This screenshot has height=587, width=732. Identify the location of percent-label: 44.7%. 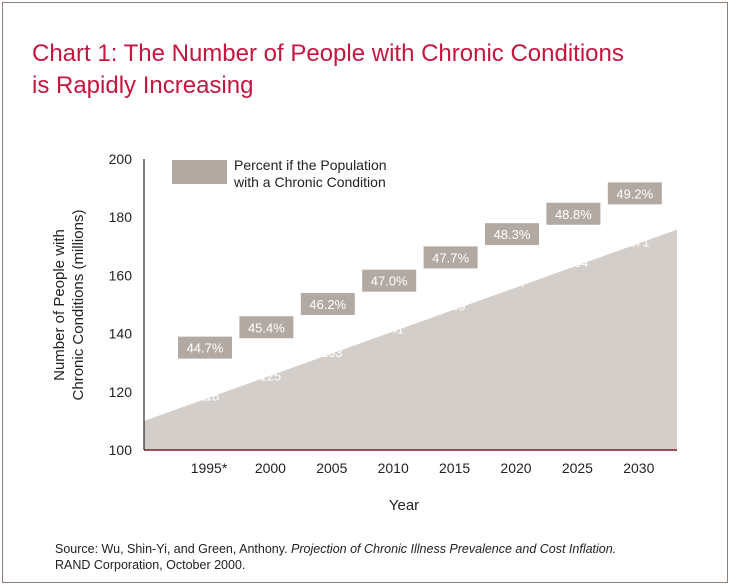
(205, 348).